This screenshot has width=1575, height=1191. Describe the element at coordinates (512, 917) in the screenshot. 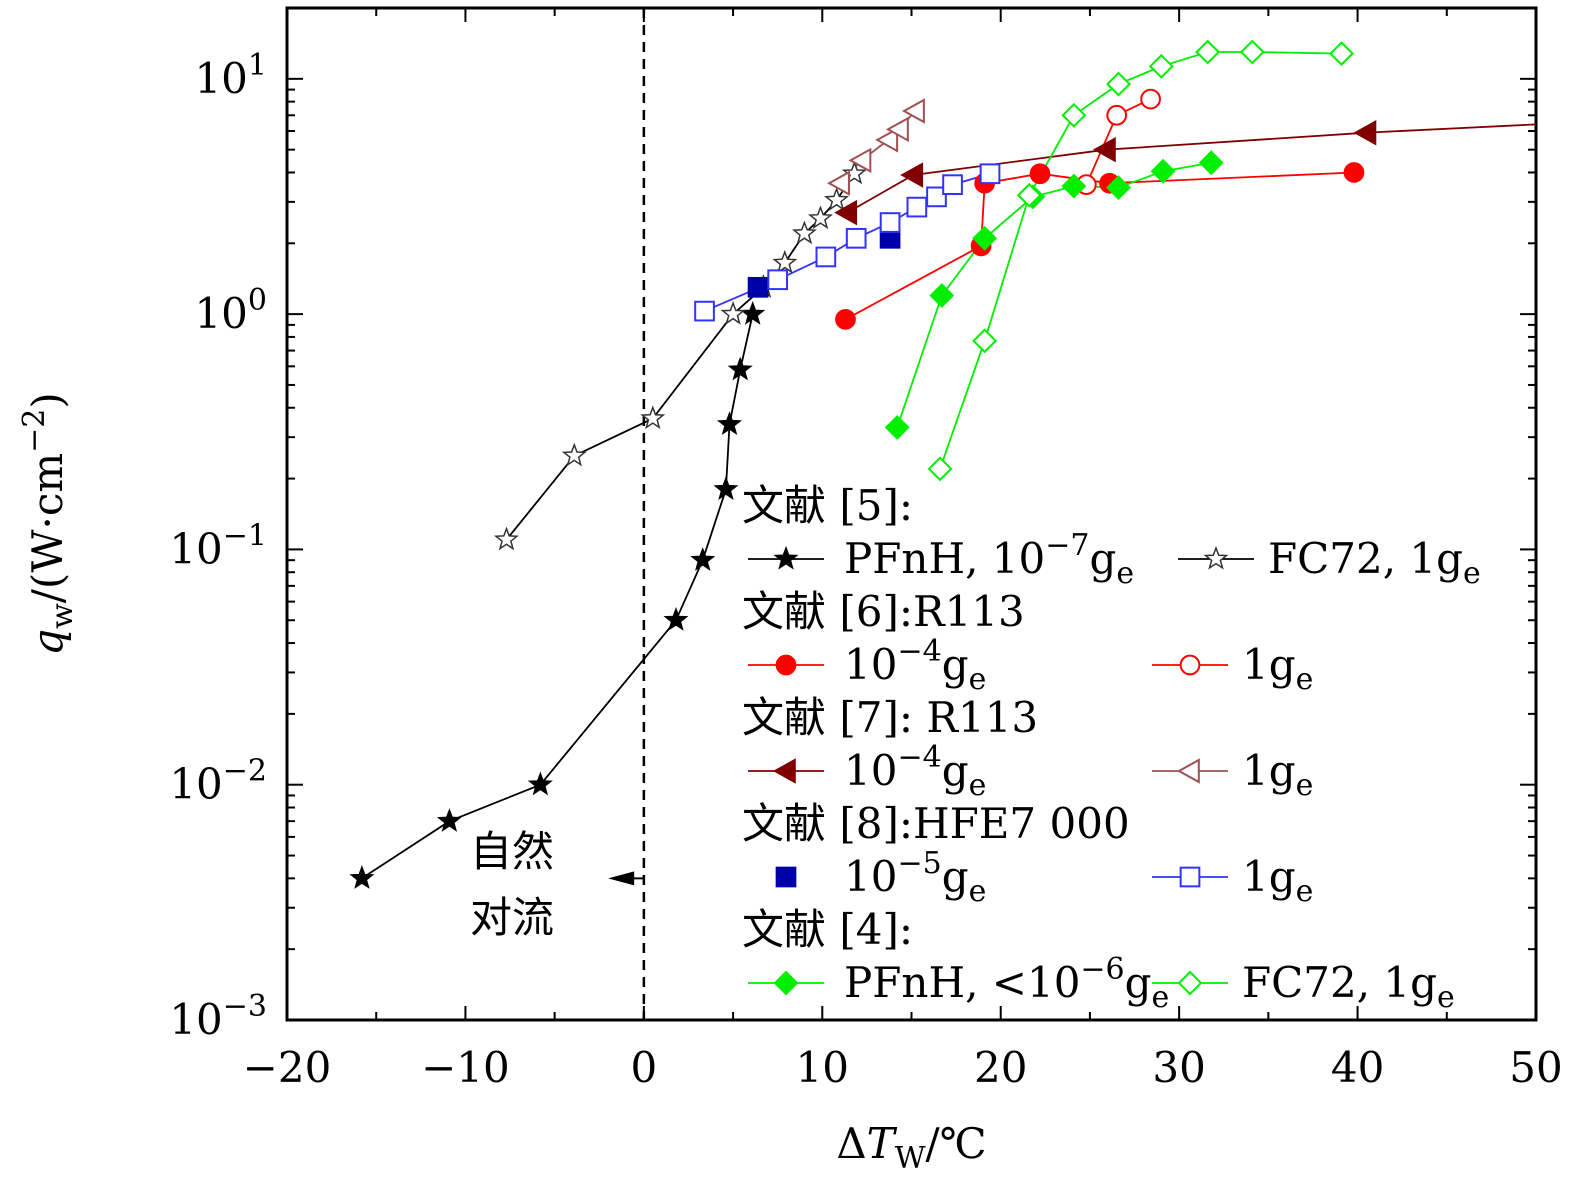

I see `annotation-line2: 对流` at that location.